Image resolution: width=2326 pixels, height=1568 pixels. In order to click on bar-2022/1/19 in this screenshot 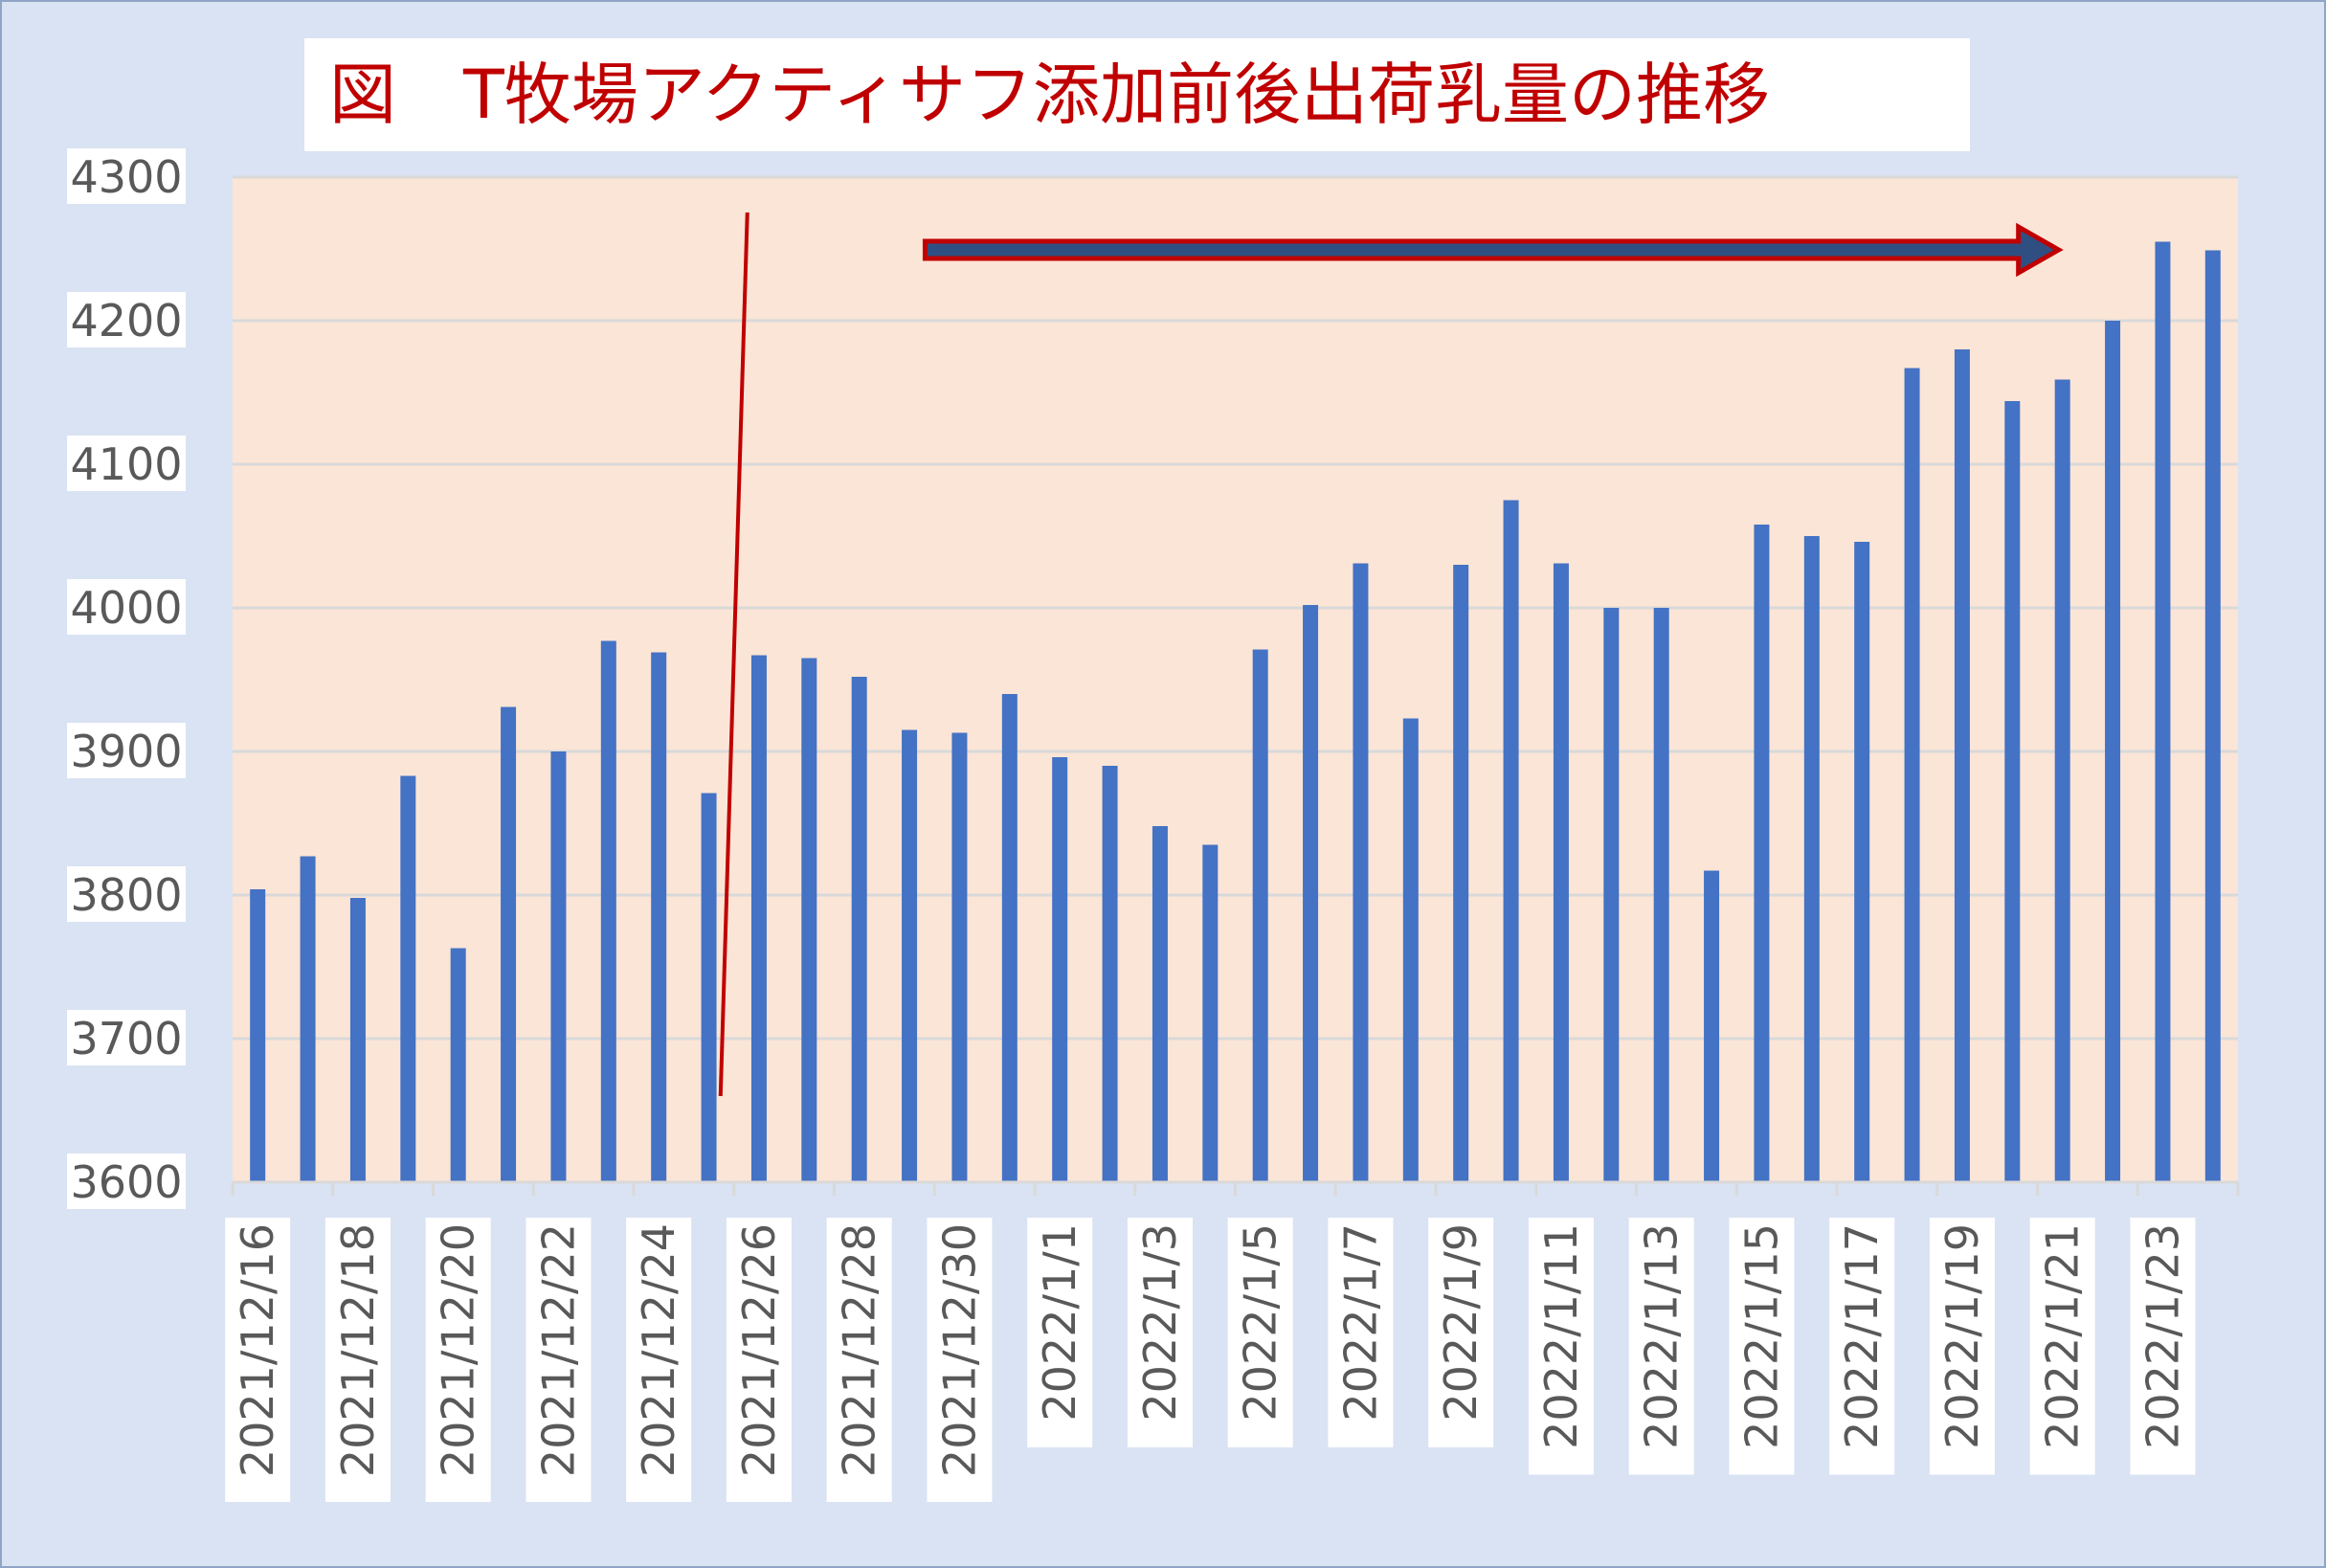, I will do `click(1962, 766)`.